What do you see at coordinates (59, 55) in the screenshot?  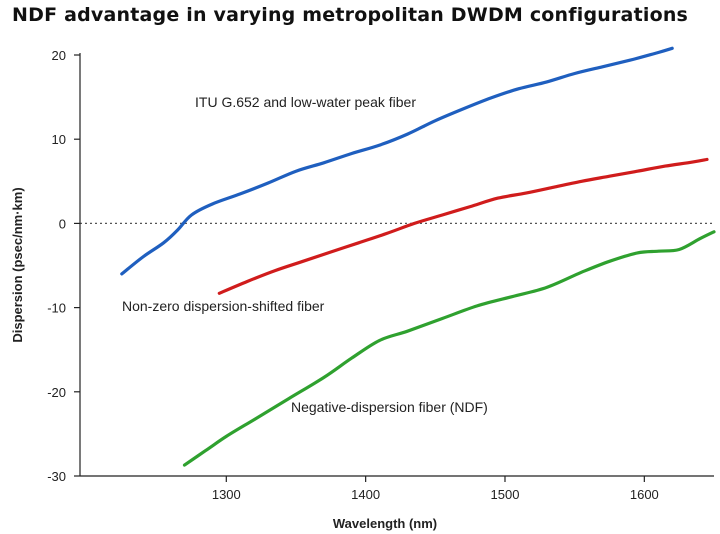 I see `y-tick-label: 20` at bounding box center [59, 55].